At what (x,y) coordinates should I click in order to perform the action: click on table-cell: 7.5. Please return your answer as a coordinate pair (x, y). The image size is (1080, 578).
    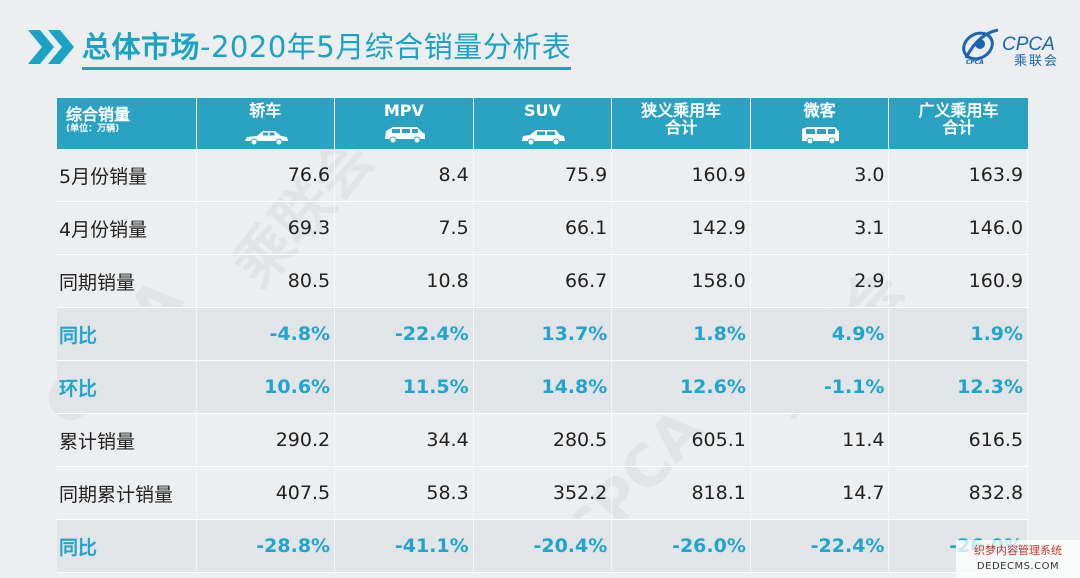
    Looking at the image, I should click on (404, 228).